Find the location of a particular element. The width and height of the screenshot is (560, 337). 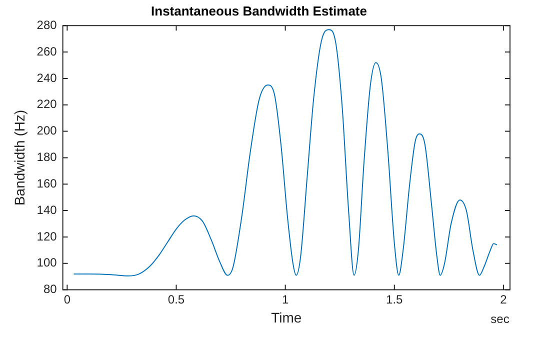

x-tick-label: 0.5 is located at coordinates (176, 299).